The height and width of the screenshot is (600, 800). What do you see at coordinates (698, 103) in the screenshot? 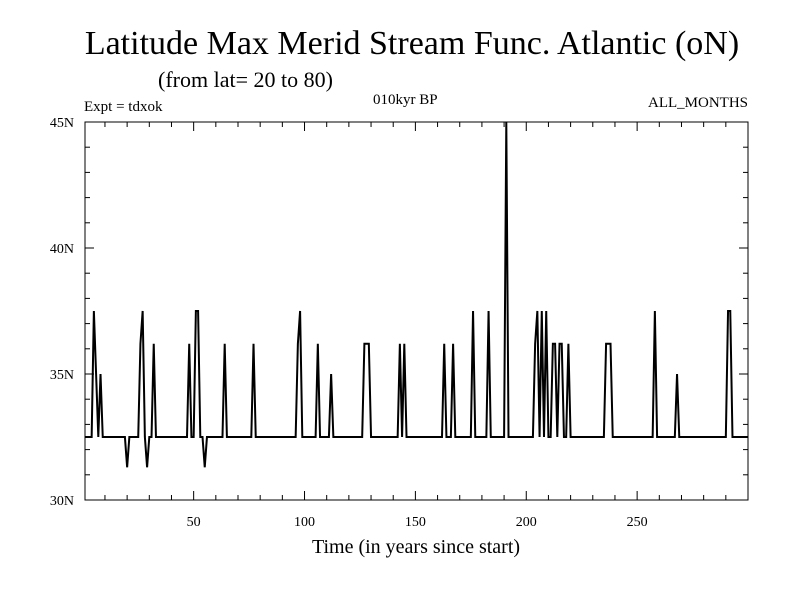
I see `months-label: ALL_MONTHS` at bounding box center [698, 103].